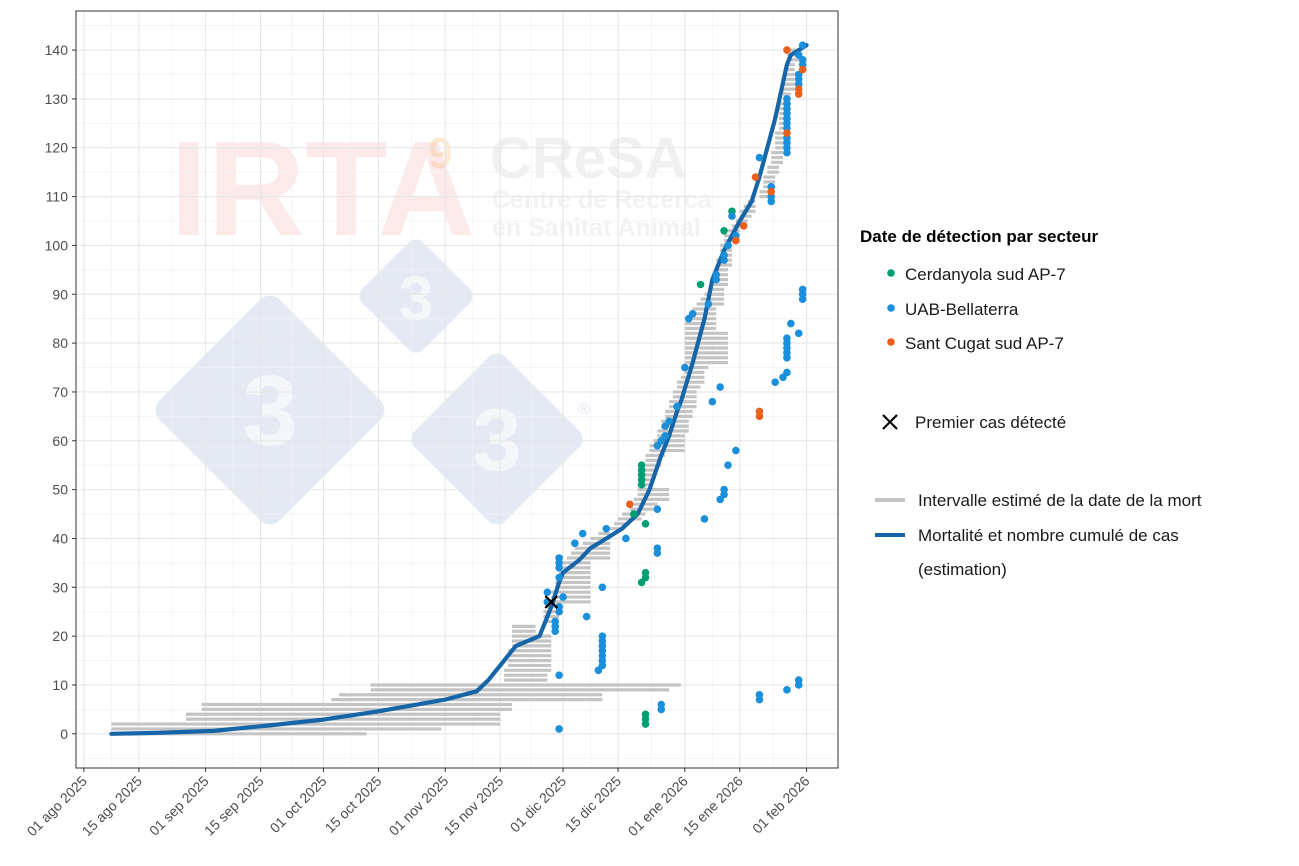  I want to click on y-axis: 0 10 20 30 40 50 60 70 80 90 100 110 120 130 140, so click(60, 392).